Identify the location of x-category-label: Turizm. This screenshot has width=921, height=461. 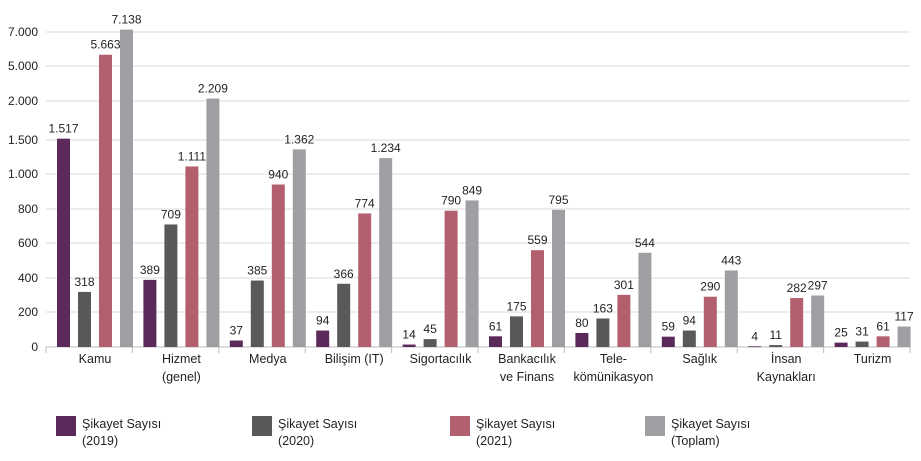
(873, 359).